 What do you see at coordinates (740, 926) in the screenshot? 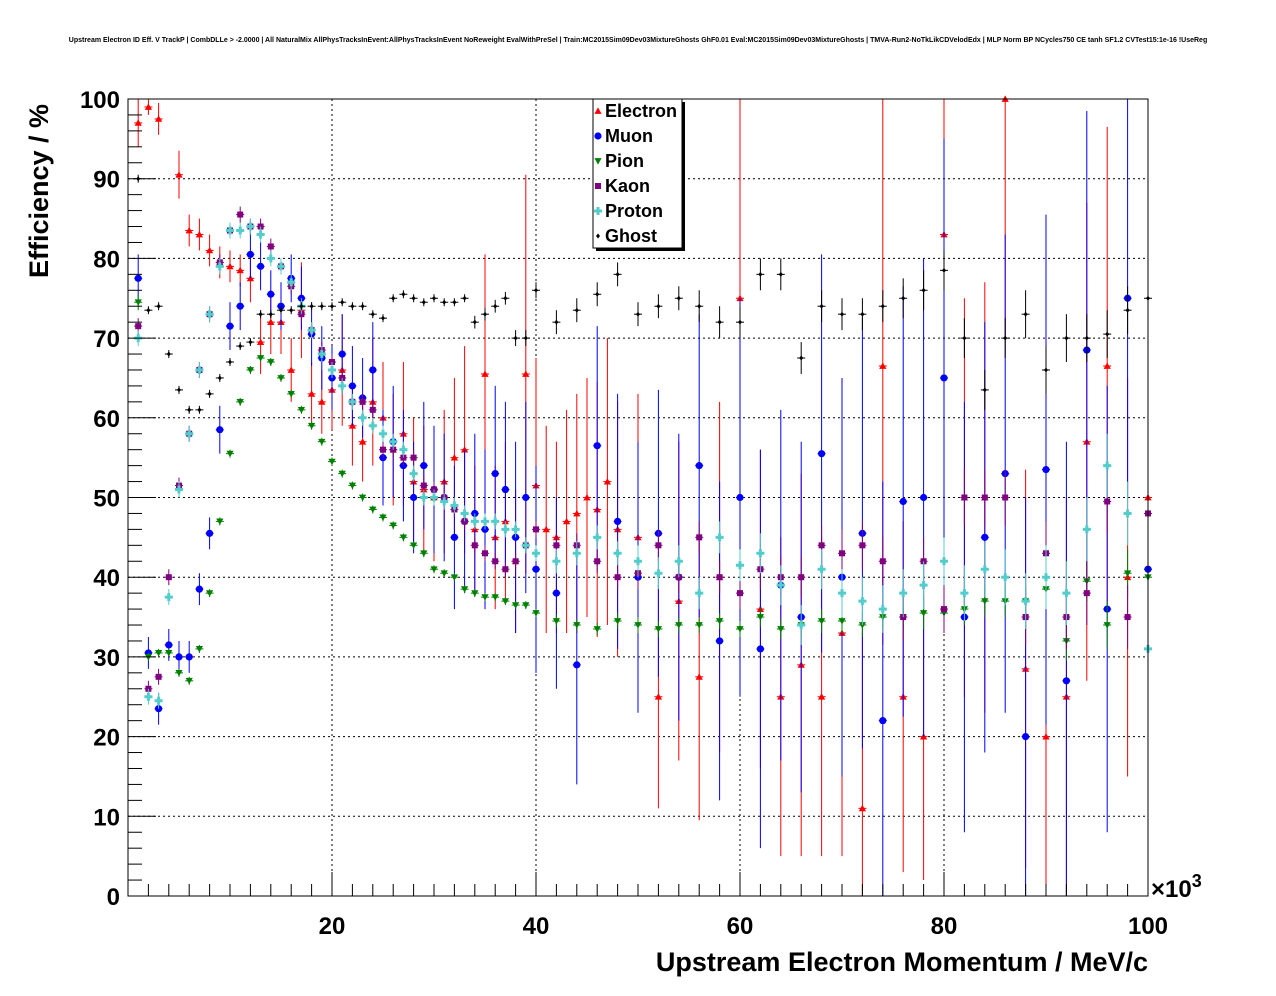
I see `x-tick-label: 60` at bounding box center [740, 926].